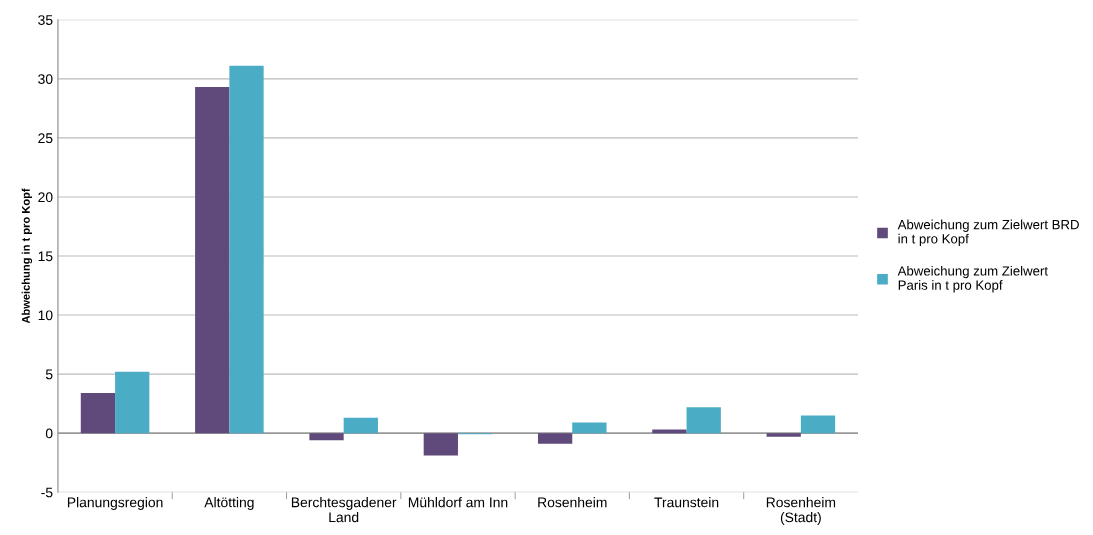 Image resolution: width=1093 pixels, height=535 pixels. What do you see at coordinates (49, 433) in the screenshot?
I see `y-tick-label: 0` at bounding box center [49, 433].